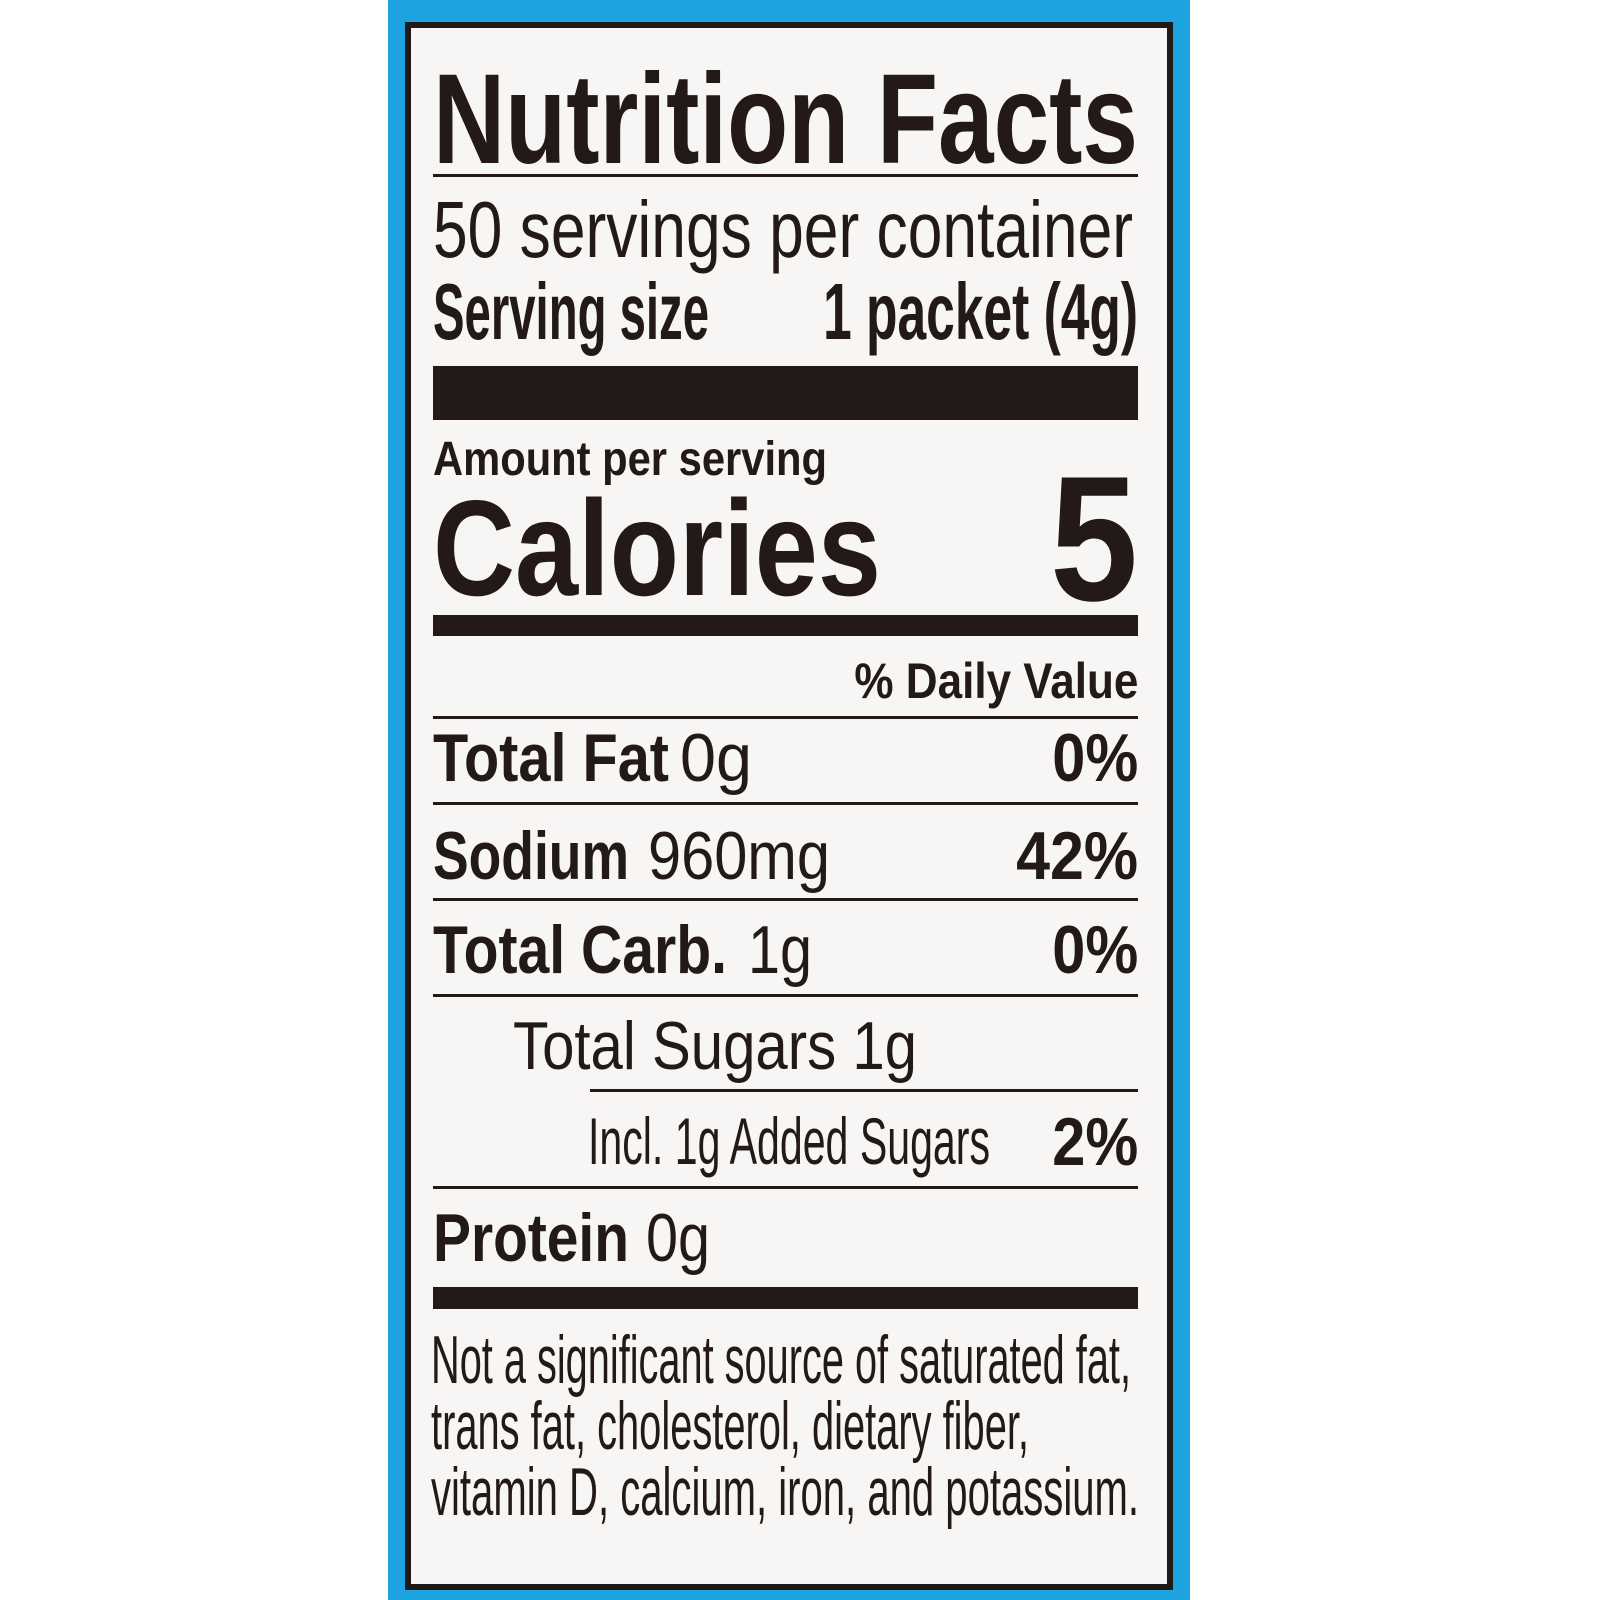 The width and height of the screenshot is (1600, 1600). Describe the element at coordinates (1094, 538) in the screenshot. I see `calories-value: 5` at that location.